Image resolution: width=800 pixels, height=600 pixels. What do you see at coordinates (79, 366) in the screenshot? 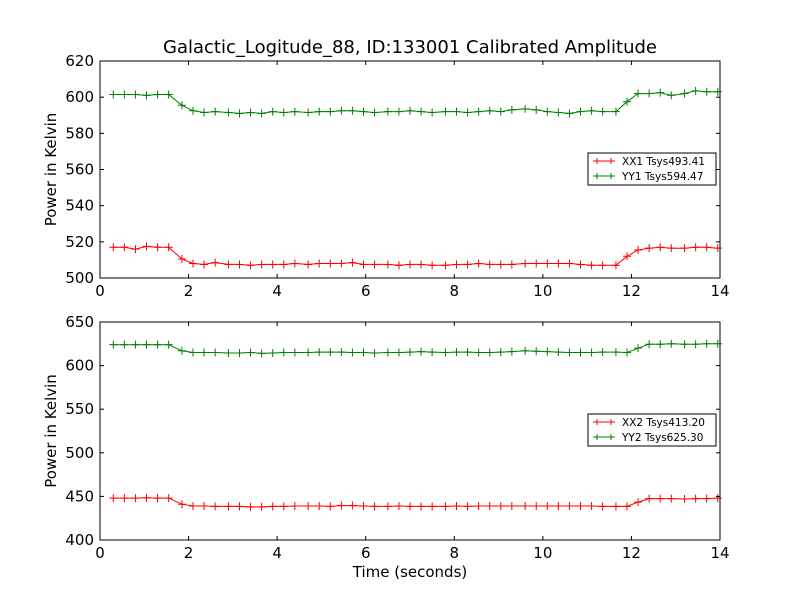
I see `y-tick-label: 600` at bounding box center [79, 366].